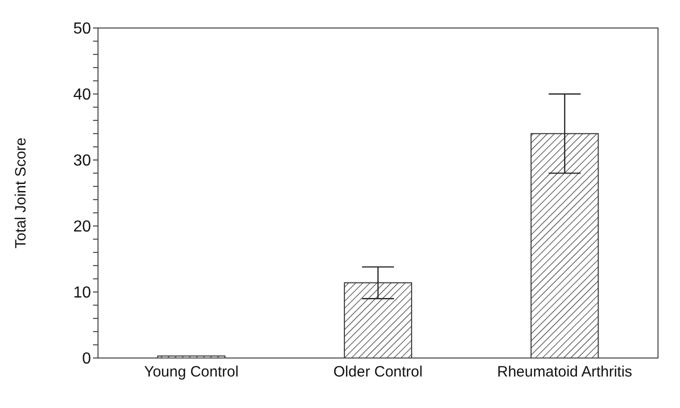 This screenshot has height=408, width=680. I want to click on x-tick-label: Rheumatoid Arthritis, so click(564, 372).